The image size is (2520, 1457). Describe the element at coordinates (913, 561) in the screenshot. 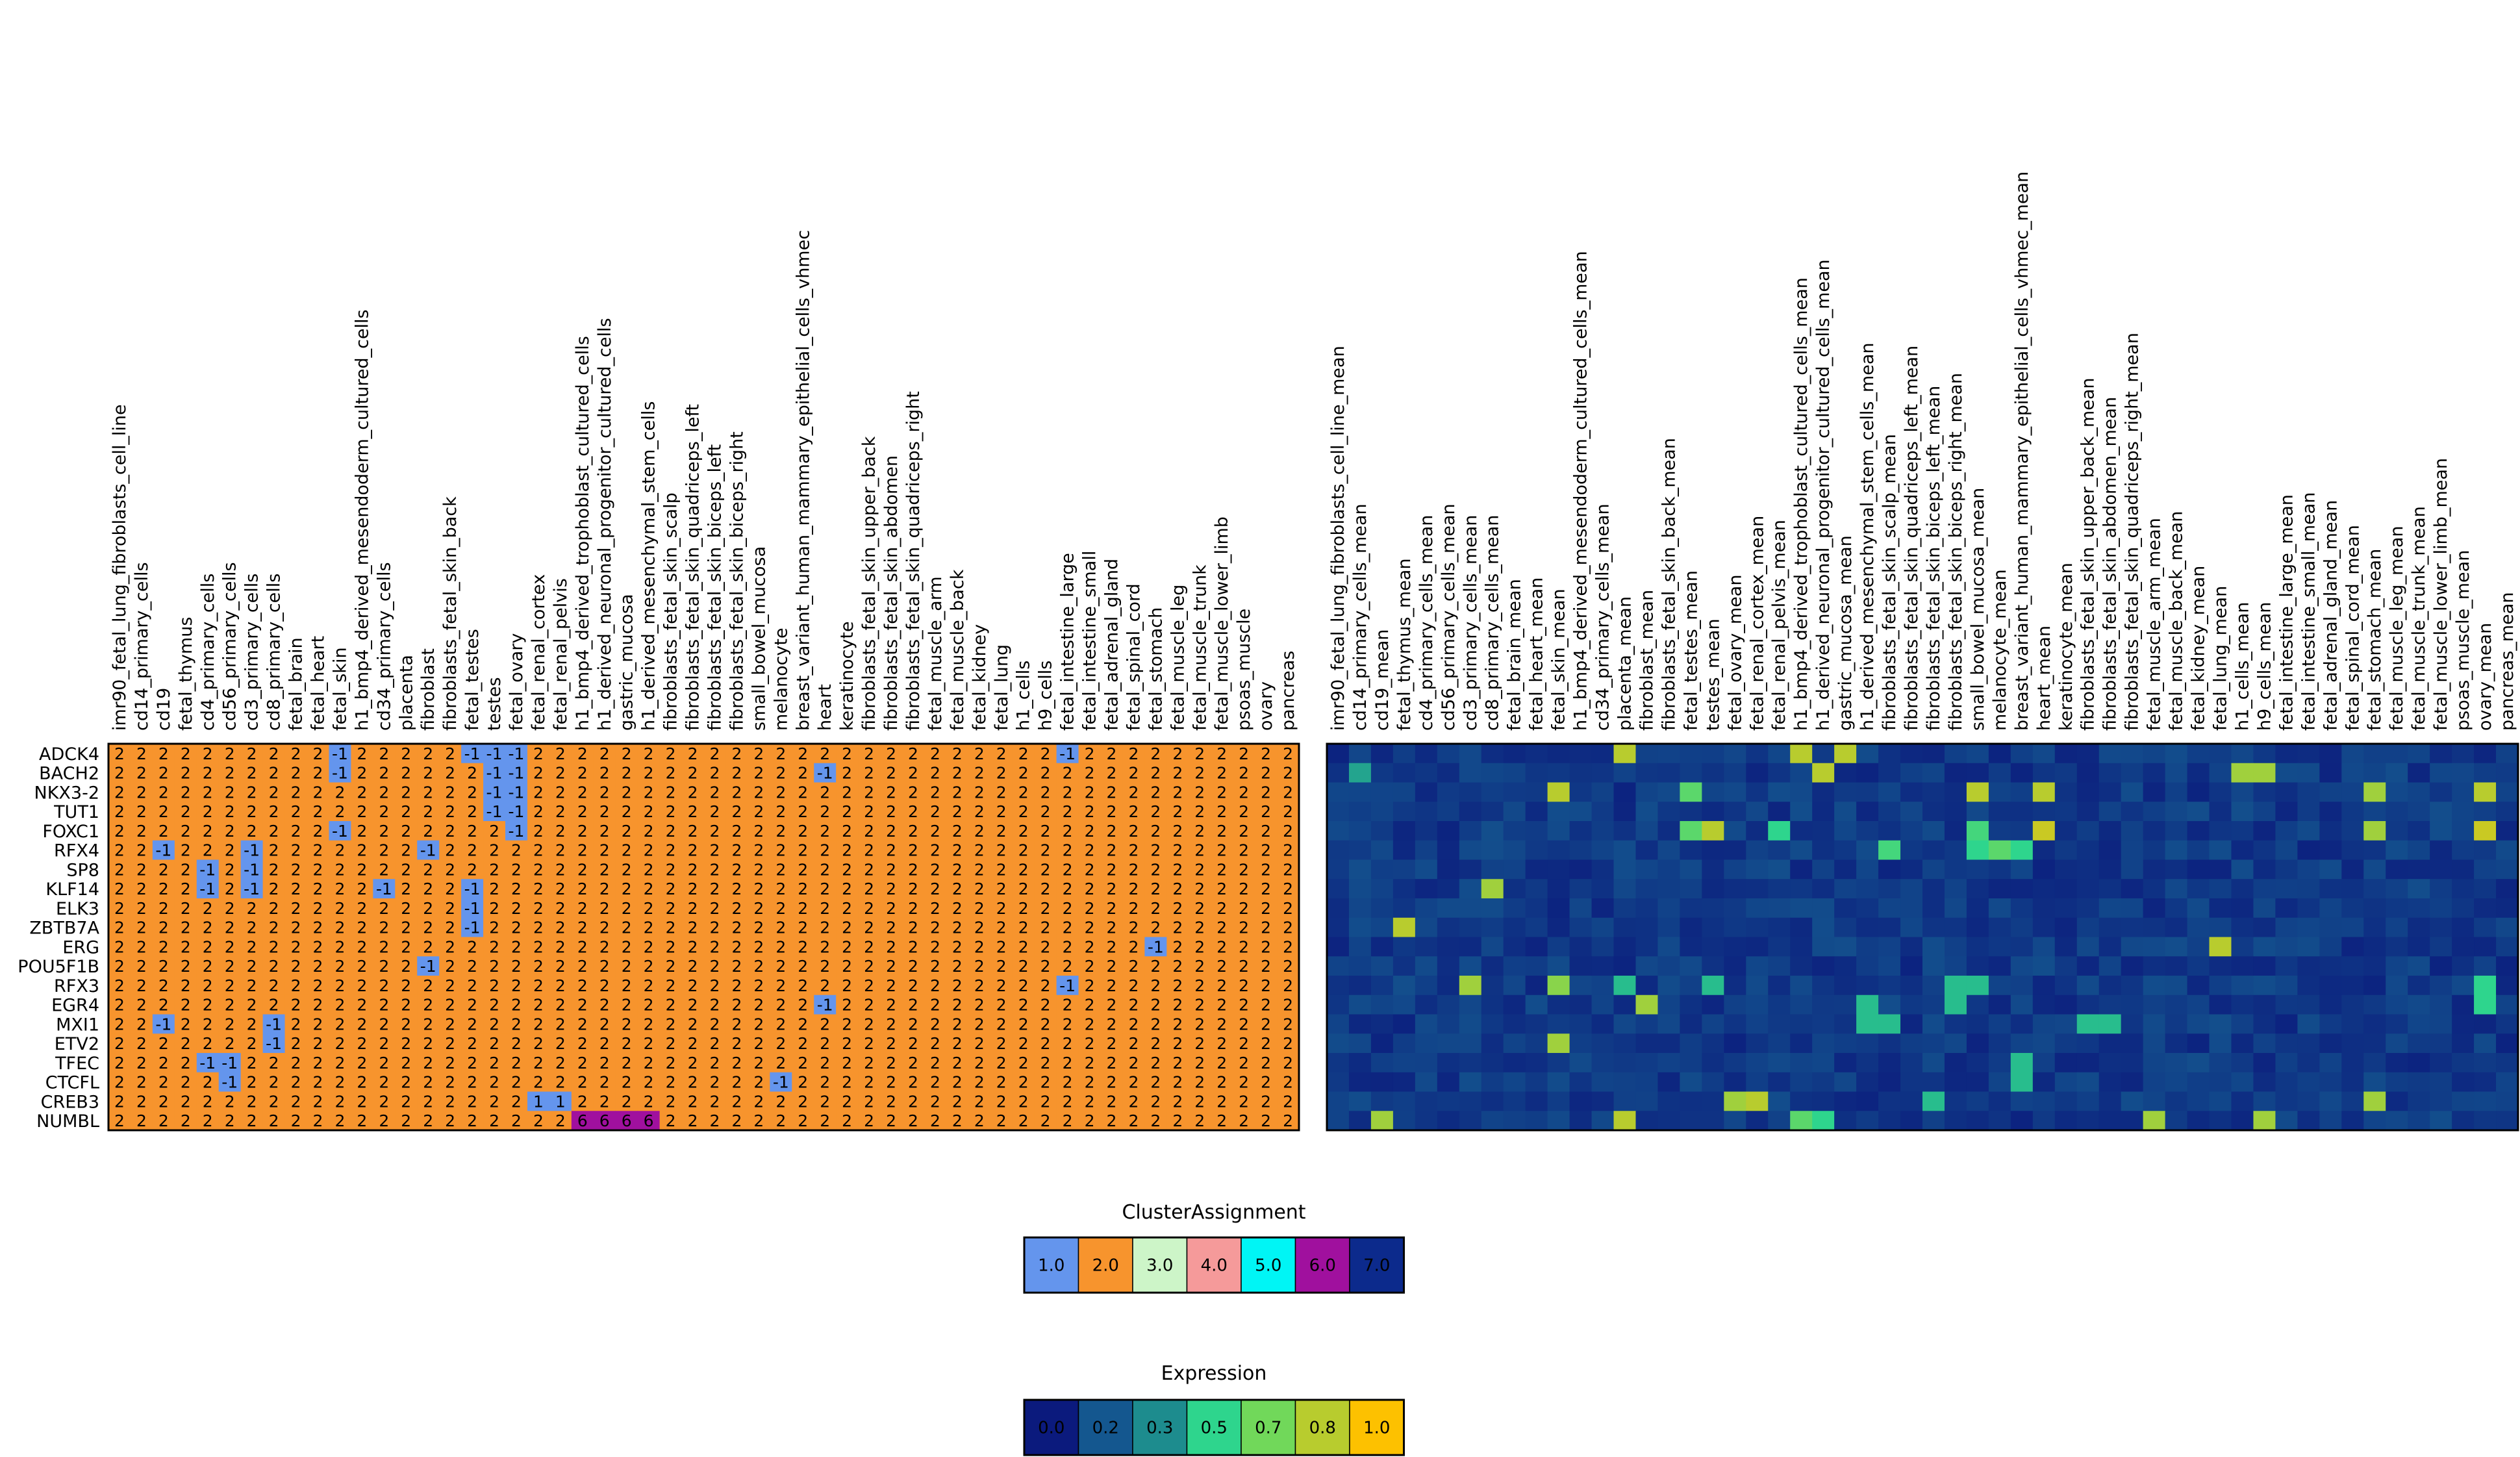

I see `column-label: fibroblasts_fetal_skin_quadriceps_right` at that location.